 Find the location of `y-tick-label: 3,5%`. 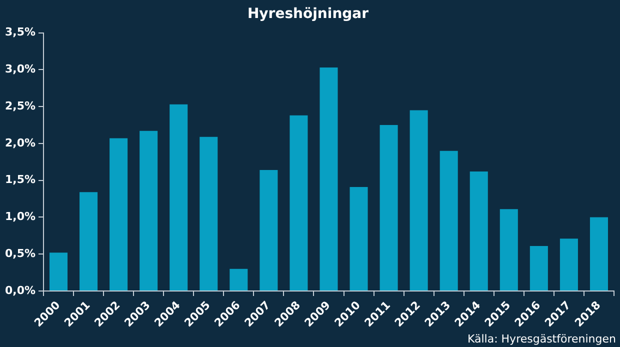

y-tick-label: 3,5% is located at coordinates (20, 32).